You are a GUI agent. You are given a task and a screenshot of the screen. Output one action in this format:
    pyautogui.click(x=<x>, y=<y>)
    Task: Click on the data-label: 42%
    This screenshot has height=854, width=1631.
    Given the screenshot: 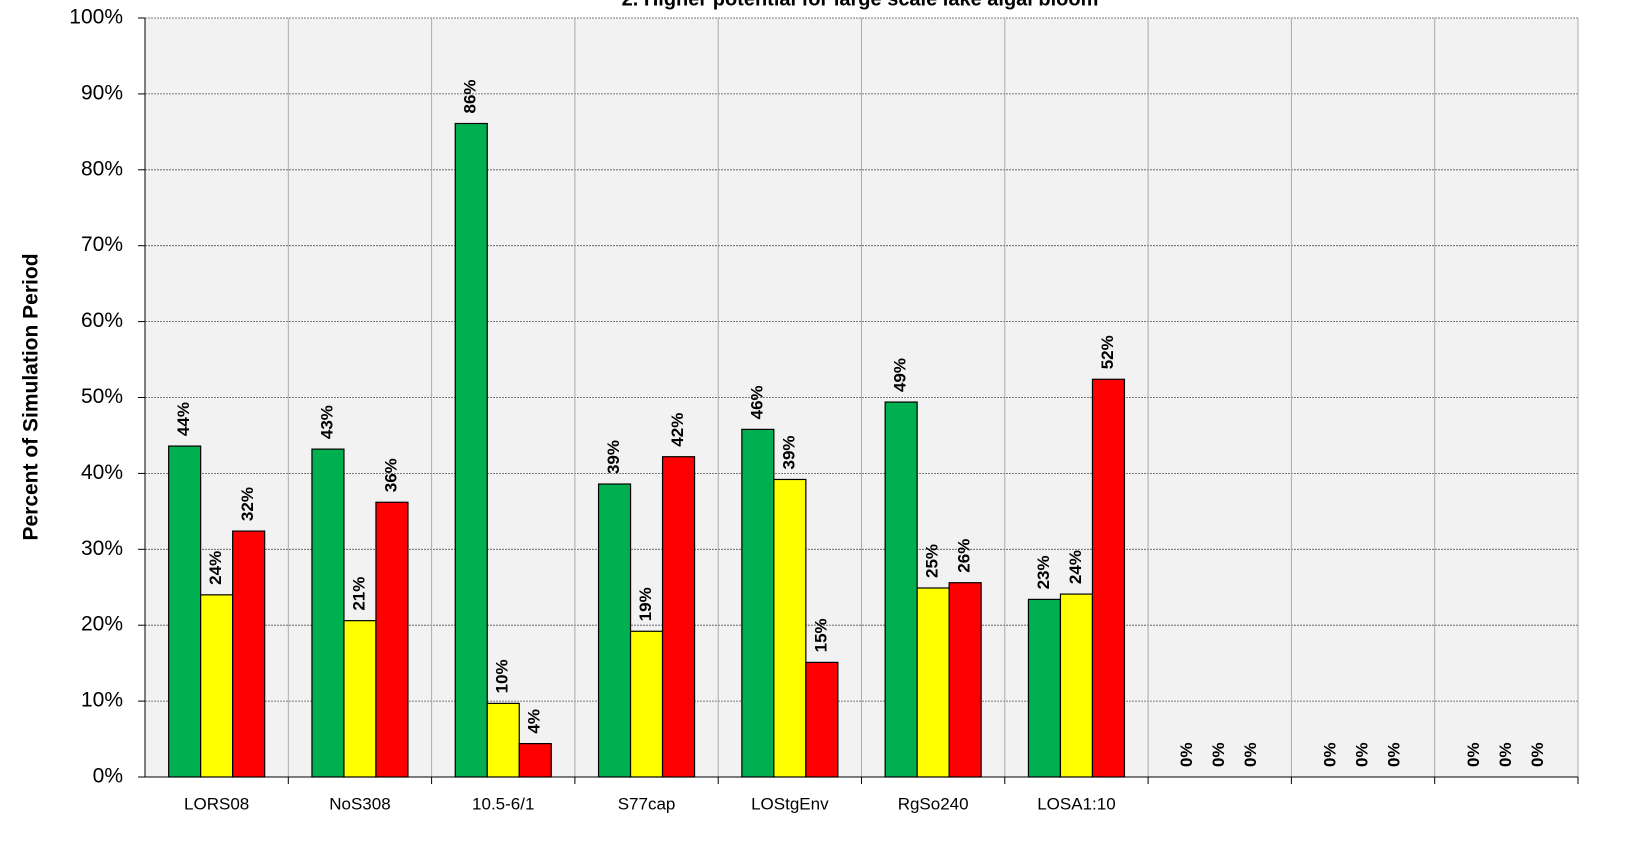 What is the action you would take?
    pyautogui.click(x=677, y=430)
    